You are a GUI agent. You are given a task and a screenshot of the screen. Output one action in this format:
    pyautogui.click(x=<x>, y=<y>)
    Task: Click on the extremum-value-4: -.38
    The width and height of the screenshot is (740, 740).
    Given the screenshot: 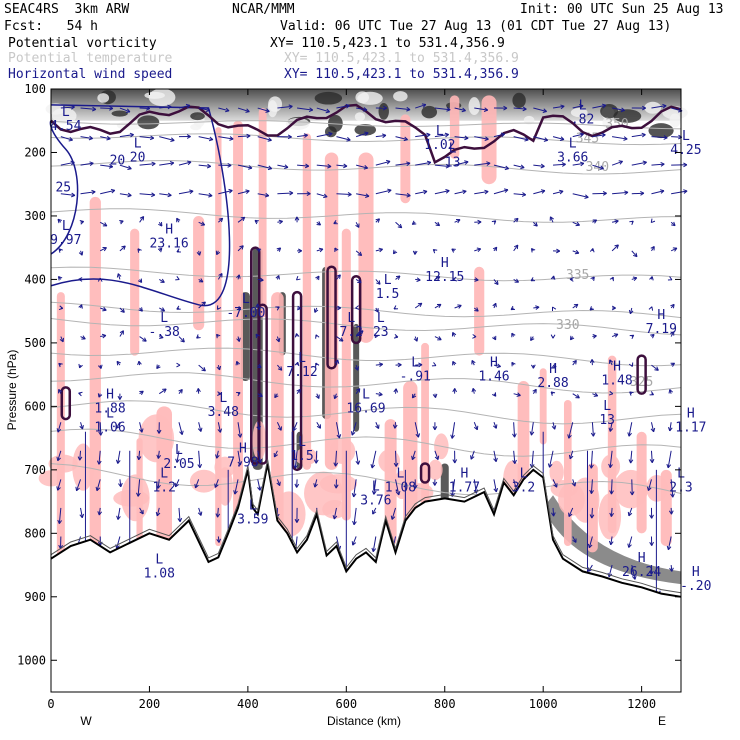 What is the action you would take?
    pyautogui.click(x=164, y=332)
    